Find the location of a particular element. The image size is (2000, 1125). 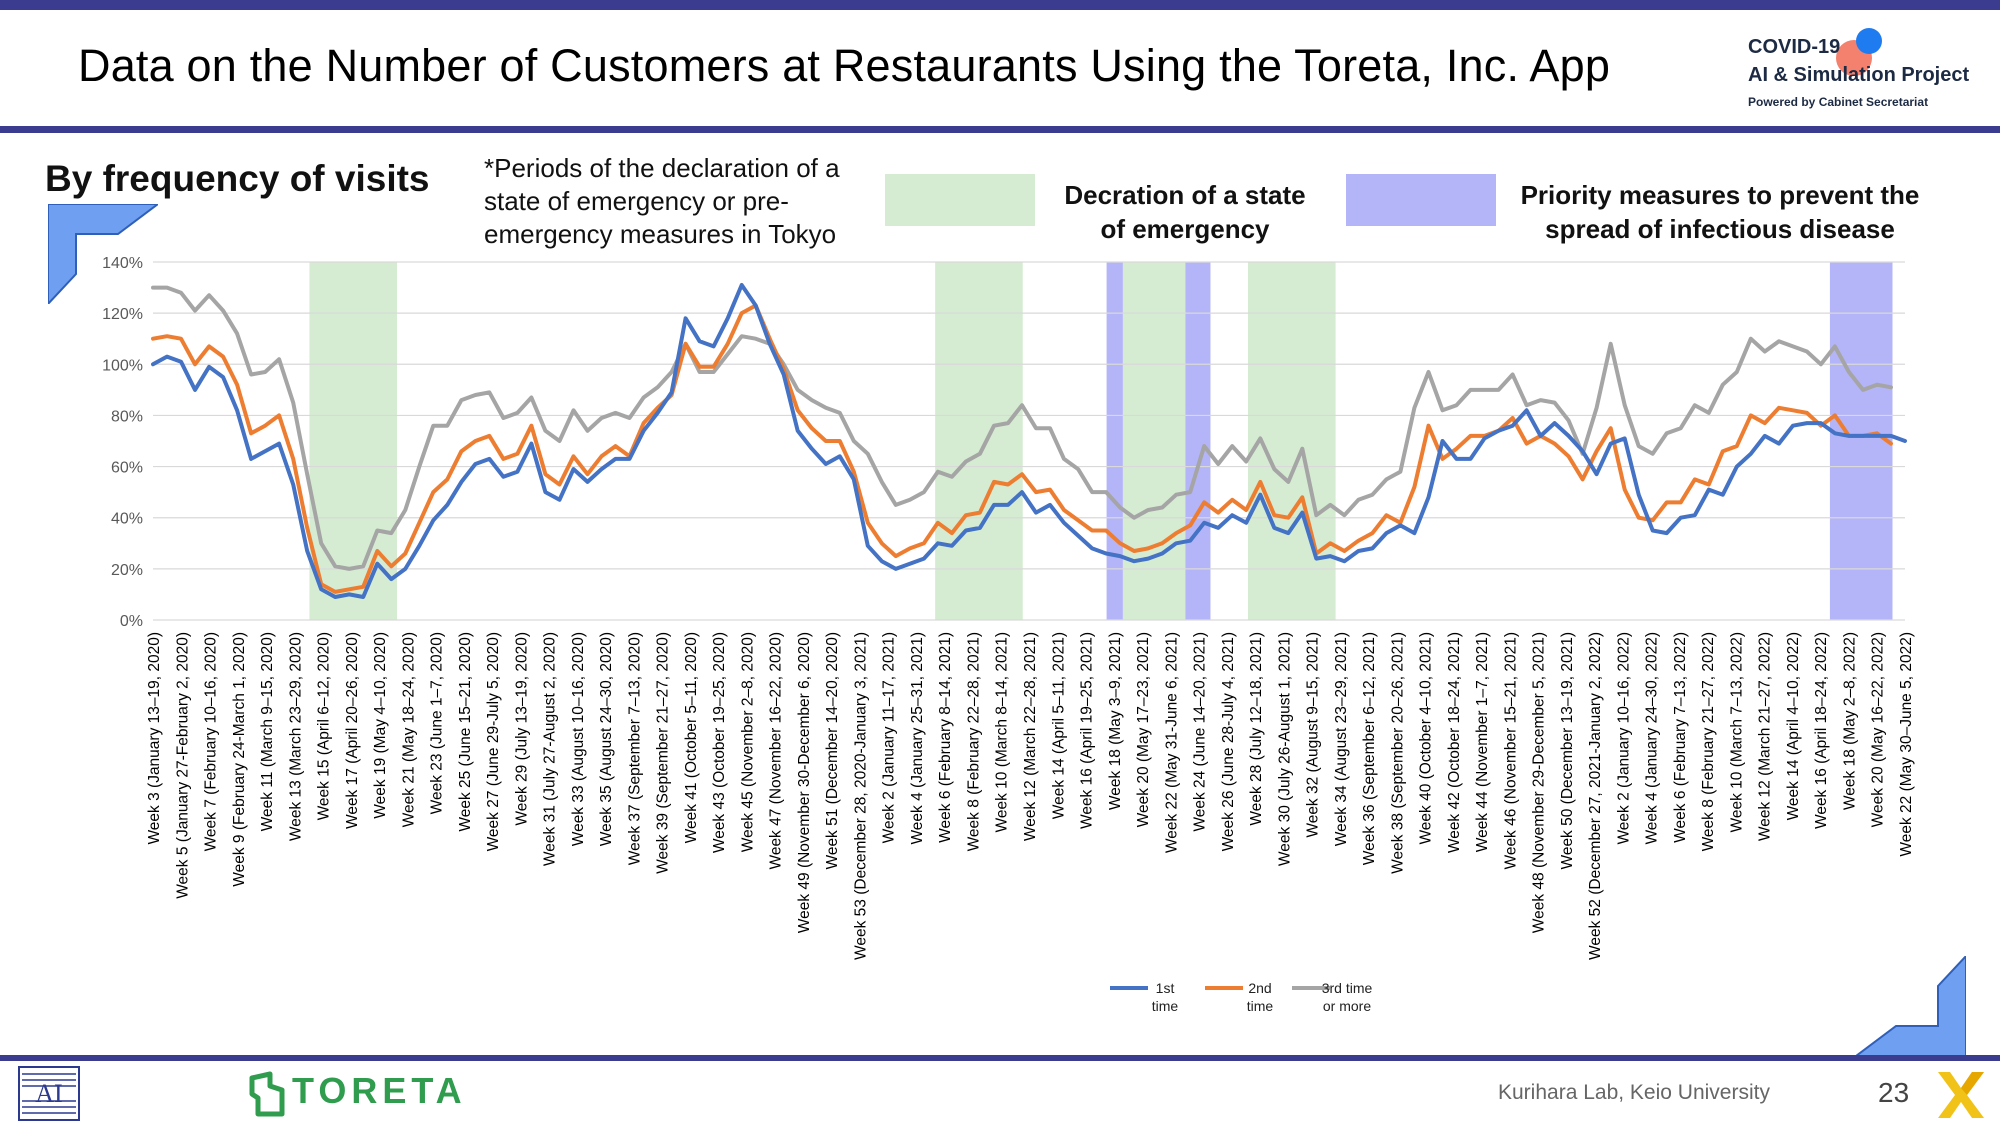

x-tick-label: Week 17 (April 20–26, 2020) is located at coordinates (352, 730).